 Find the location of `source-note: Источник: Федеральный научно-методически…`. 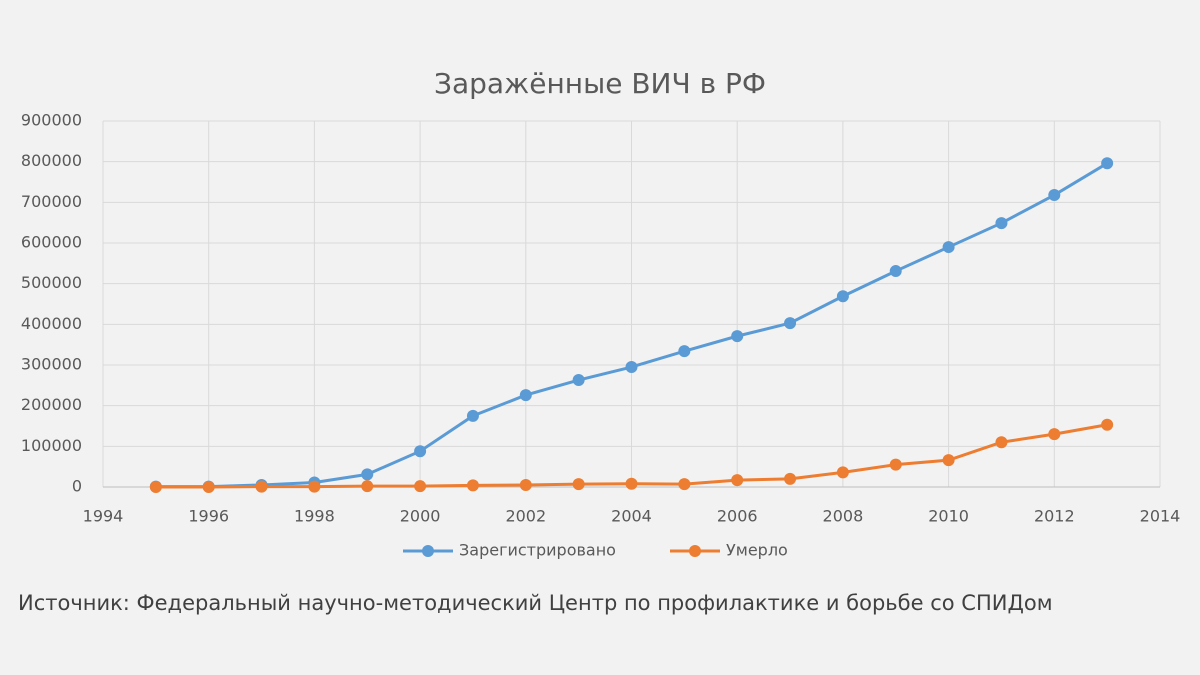

source-note: Источник: Федеральный научно-методически… is located at coordinates (535, 603).